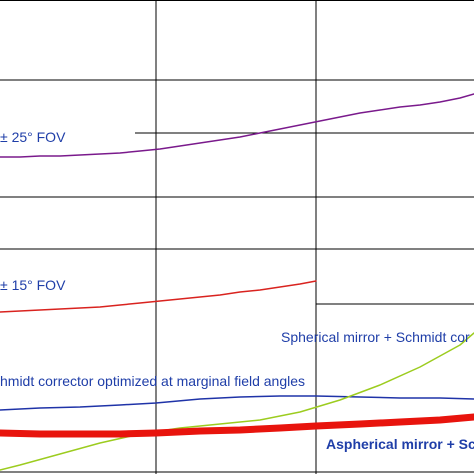 The height and width of the screenshot is (474, 474). Describe the element at coordinates (375, 337) in the screenshot. I see `spherical-schmidt-label: Spherical mirror + Schmidt cor` at that location.